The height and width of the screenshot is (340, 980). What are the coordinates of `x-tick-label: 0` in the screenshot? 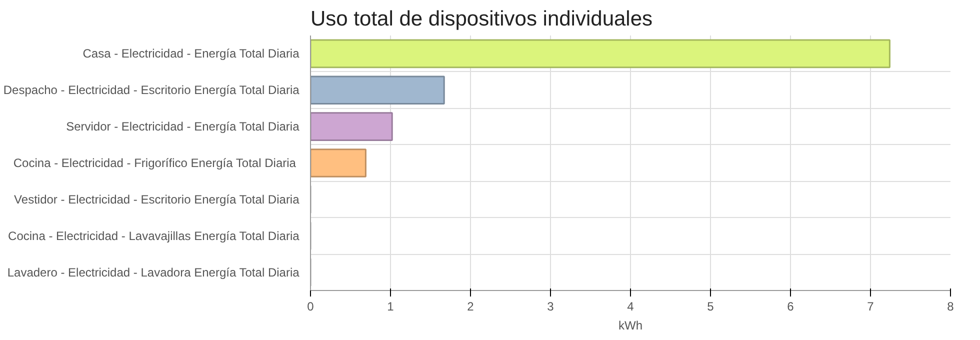 It's located at (310, 307).